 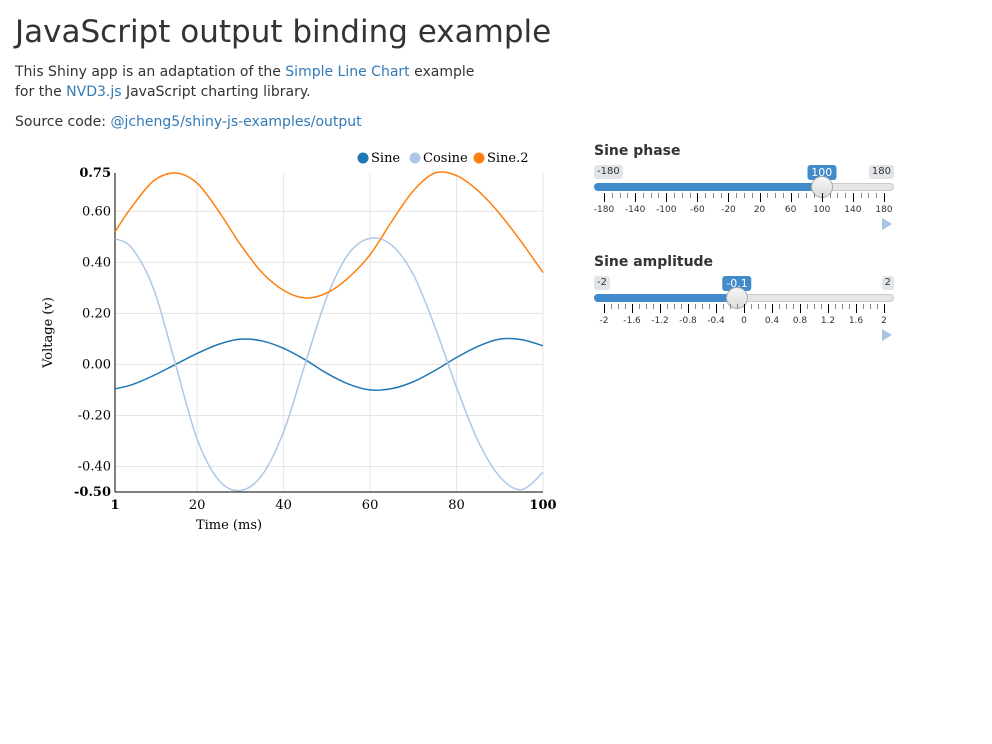 I want to click on simple-line-chart-link: Simple Line Chart, so click(x=347, y=72).